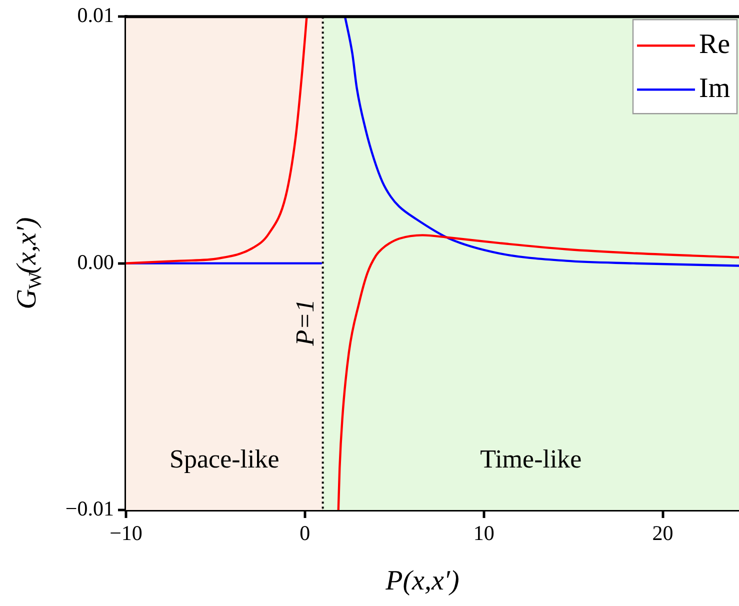 This screenshot has width=739, height=606. What do you see at coordinates (95, 15) in the screenshot?
I see `y-tick-label: 0.01` at bounding box center [95, 15].